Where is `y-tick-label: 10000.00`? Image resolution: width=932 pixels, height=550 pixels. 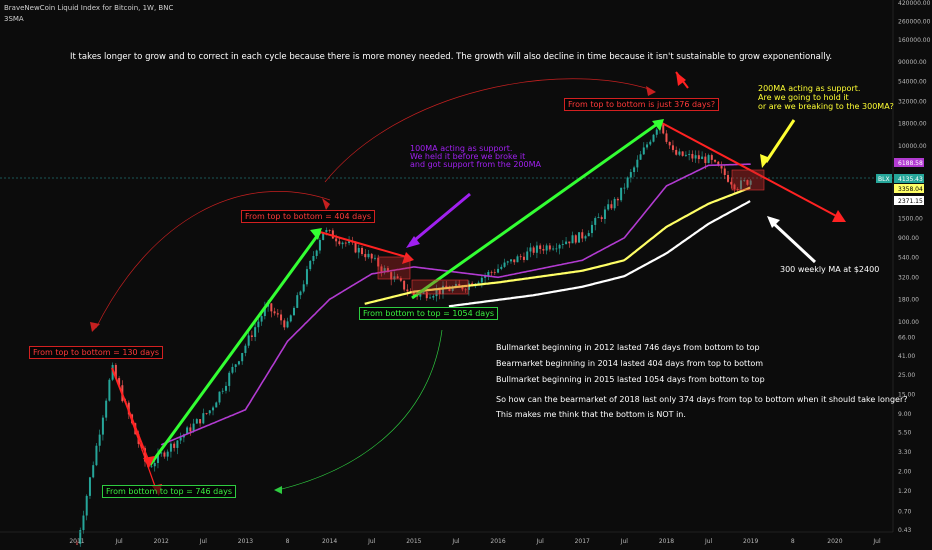 y-tick-label: 10000.00 is located at coordinates (912, 146).